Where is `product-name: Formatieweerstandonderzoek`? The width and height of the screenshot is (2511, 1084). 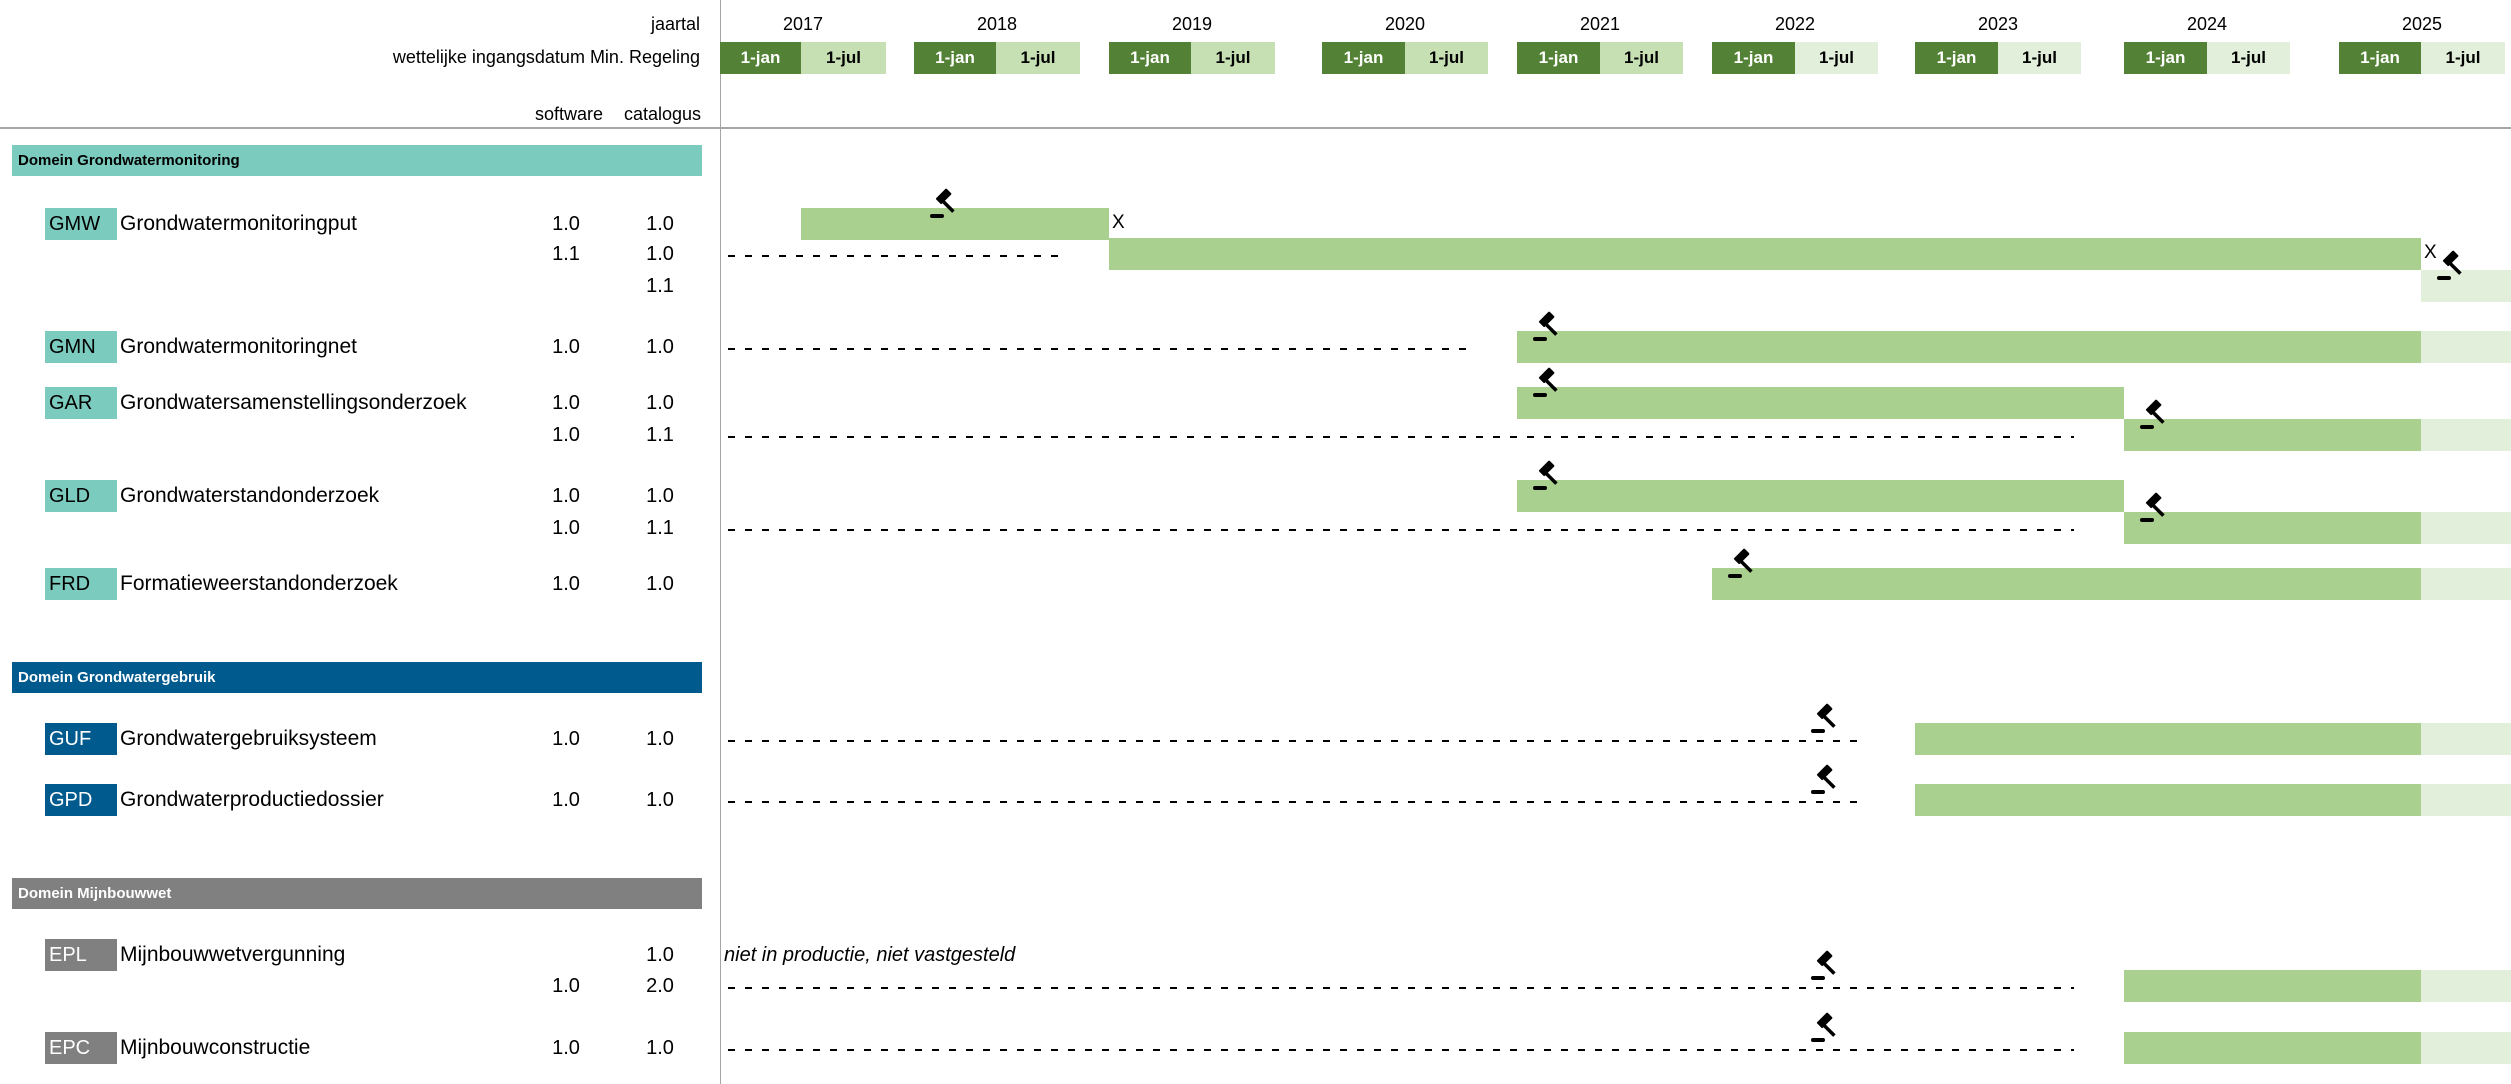 product-name: Formatieweerstandonderzoek is located at coordinates (259, 583).